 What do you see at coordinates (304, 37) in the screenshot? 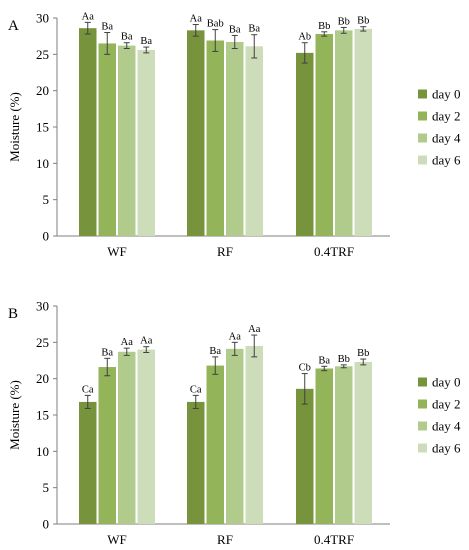
I see `significance-label: Ab` at bounding box center [304, 37].